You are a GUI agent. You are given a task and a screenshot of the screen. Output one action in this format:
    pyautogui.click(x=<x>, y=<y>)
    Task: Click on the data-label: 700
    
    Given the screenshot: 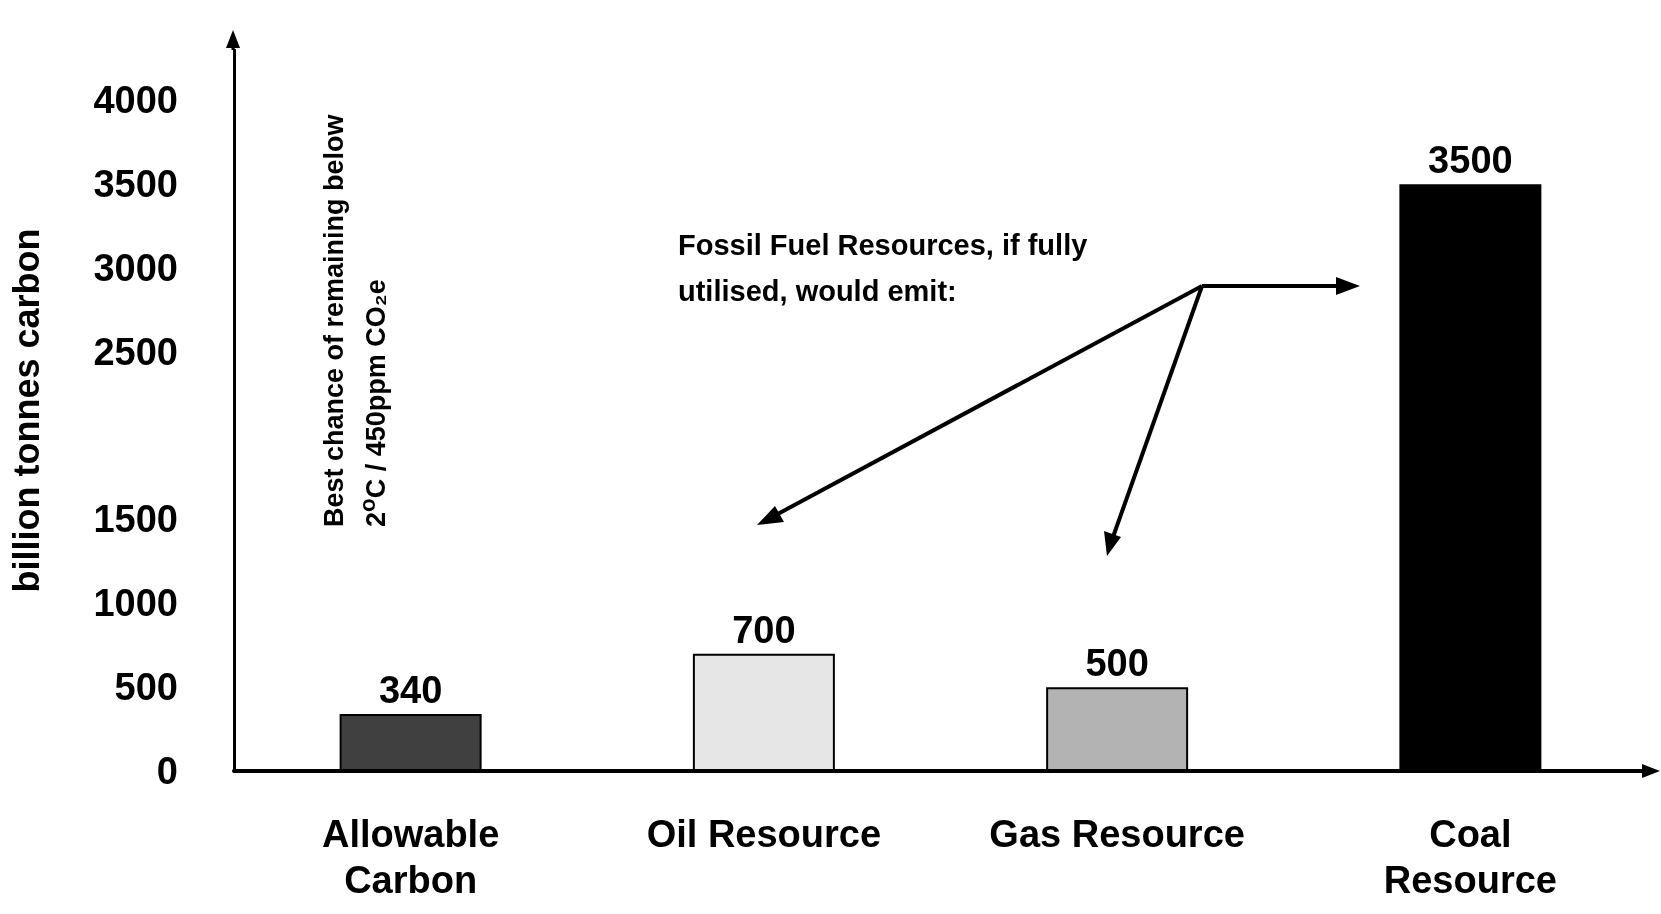 What is the action you would take?
    pyautogui.click(x=764, y=629)
    